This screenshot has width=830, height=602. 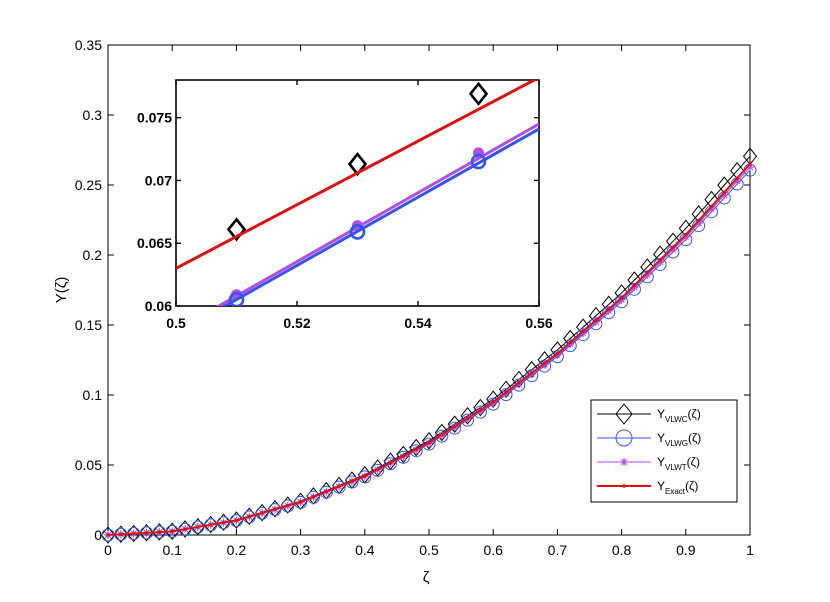 I want to click on inset-x-tick-label: 0.56, so click(x=538, y=323).